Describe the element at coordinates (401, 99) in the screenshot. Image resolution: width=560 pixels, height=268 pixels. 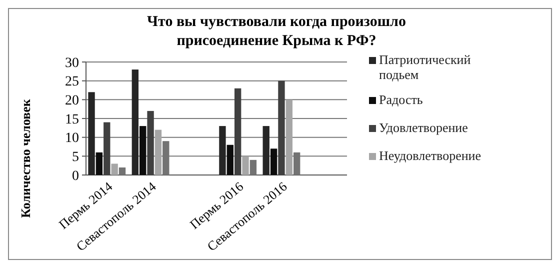
I see `legend-label: Радость` at that location.